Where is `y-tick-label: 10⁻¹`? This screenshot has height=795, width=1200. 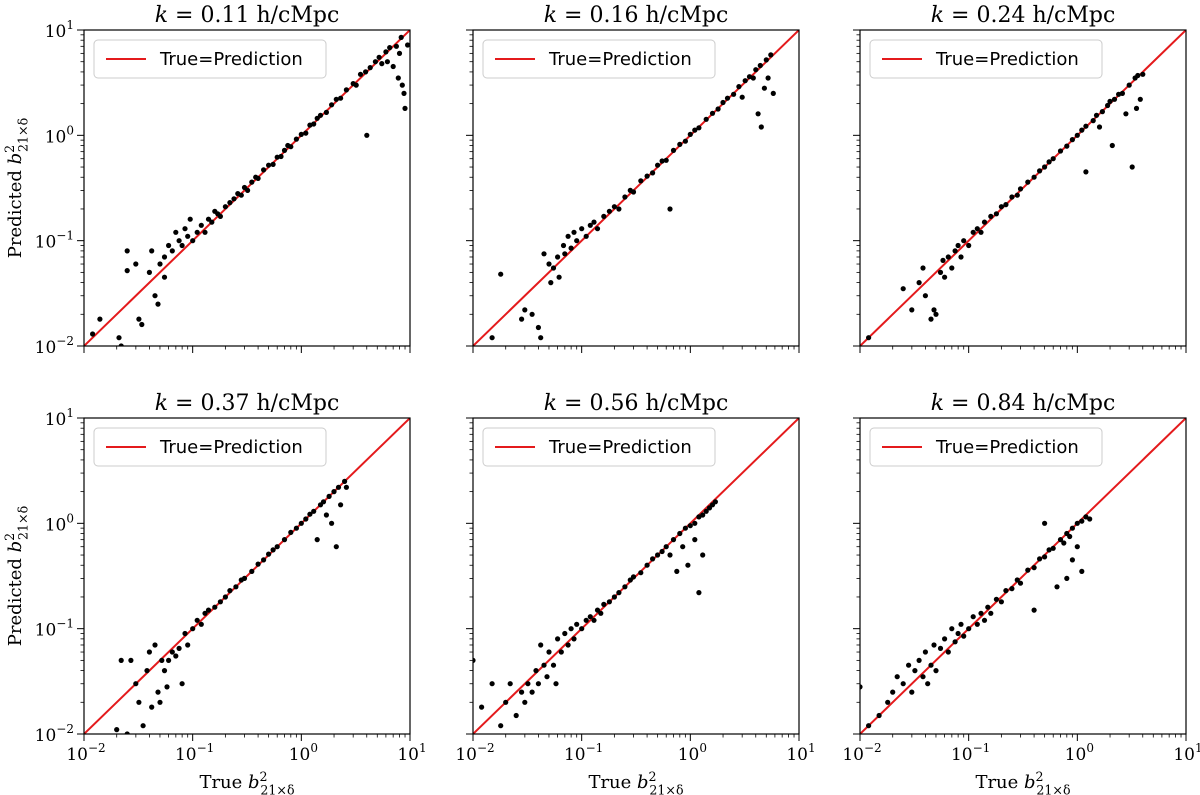
y-tick-label: 10⁻¹ is located at coordinates (54, 629).